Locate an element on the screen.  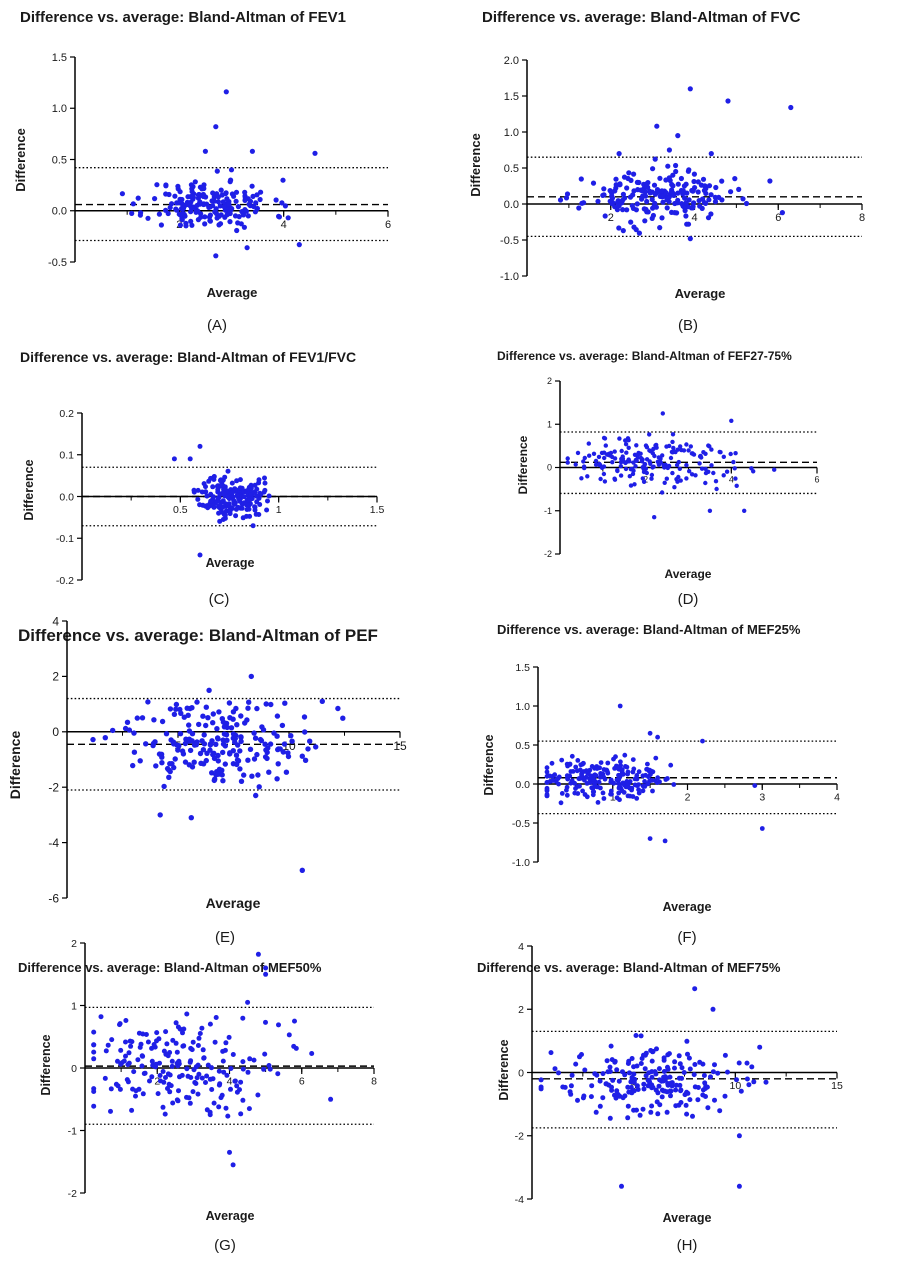
x-tick-label: 4 is located at coordinates (837, 798).